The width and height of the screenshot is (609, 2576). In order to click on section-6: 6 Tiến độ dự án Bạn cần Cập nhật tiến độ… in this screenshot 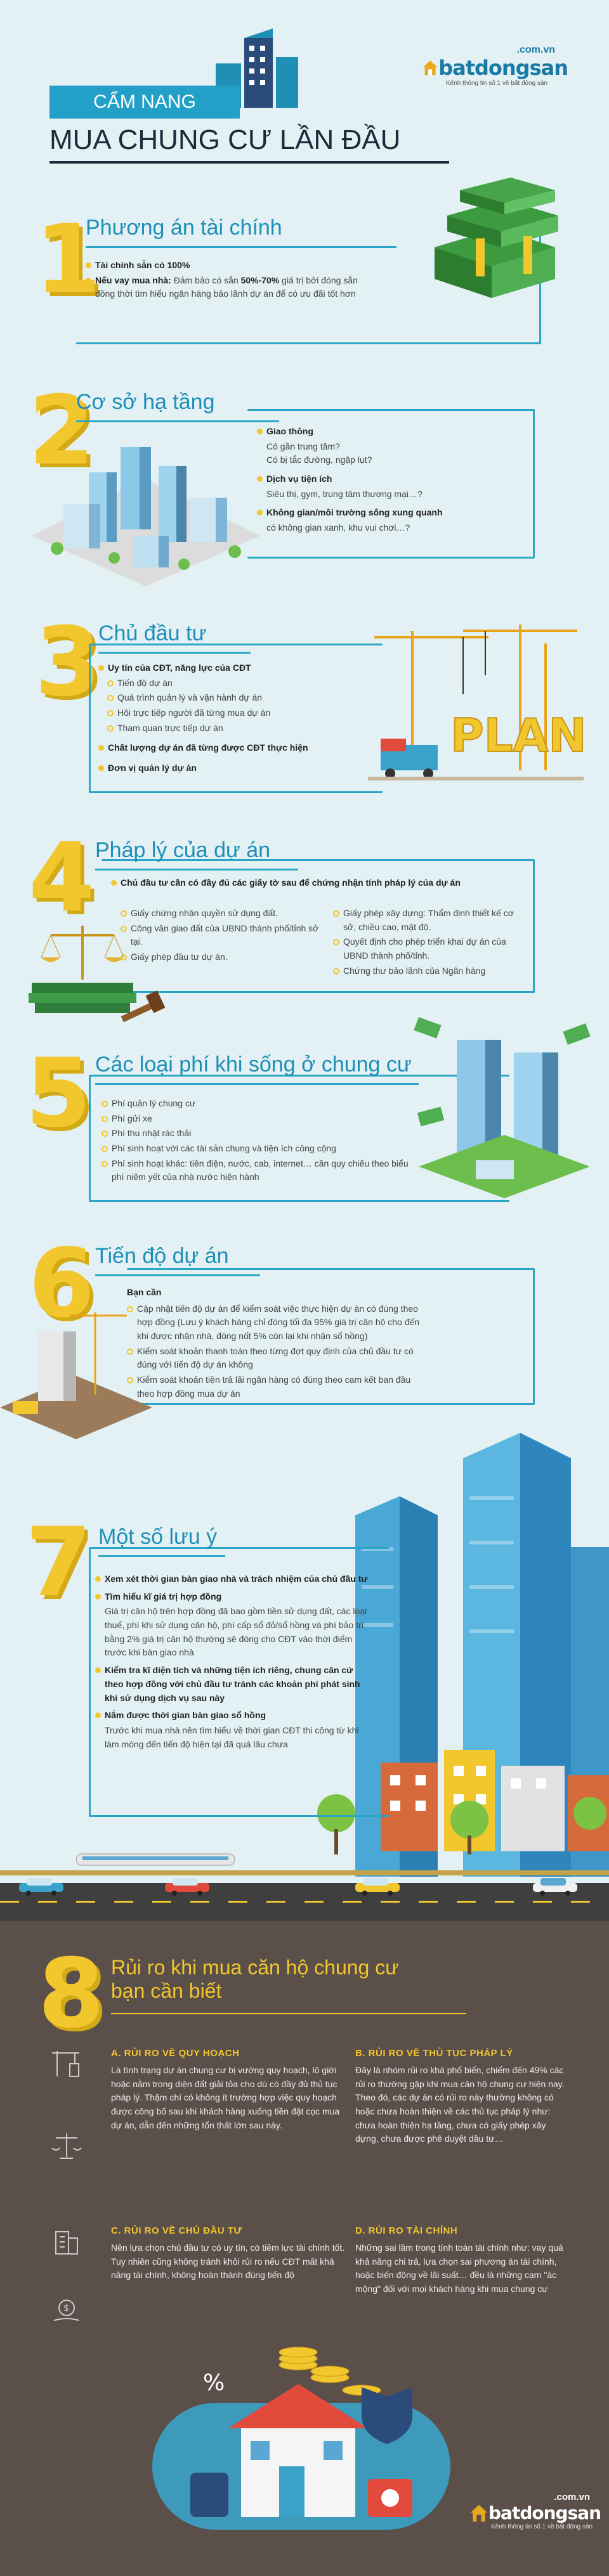, I will do `click(304, 1338)`.